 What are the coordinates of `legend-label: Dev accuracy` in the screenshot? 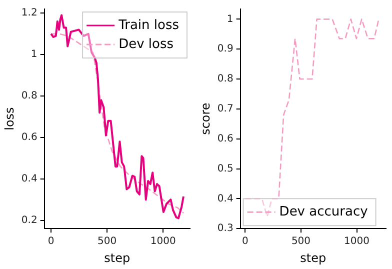 It's located at (323, 212).